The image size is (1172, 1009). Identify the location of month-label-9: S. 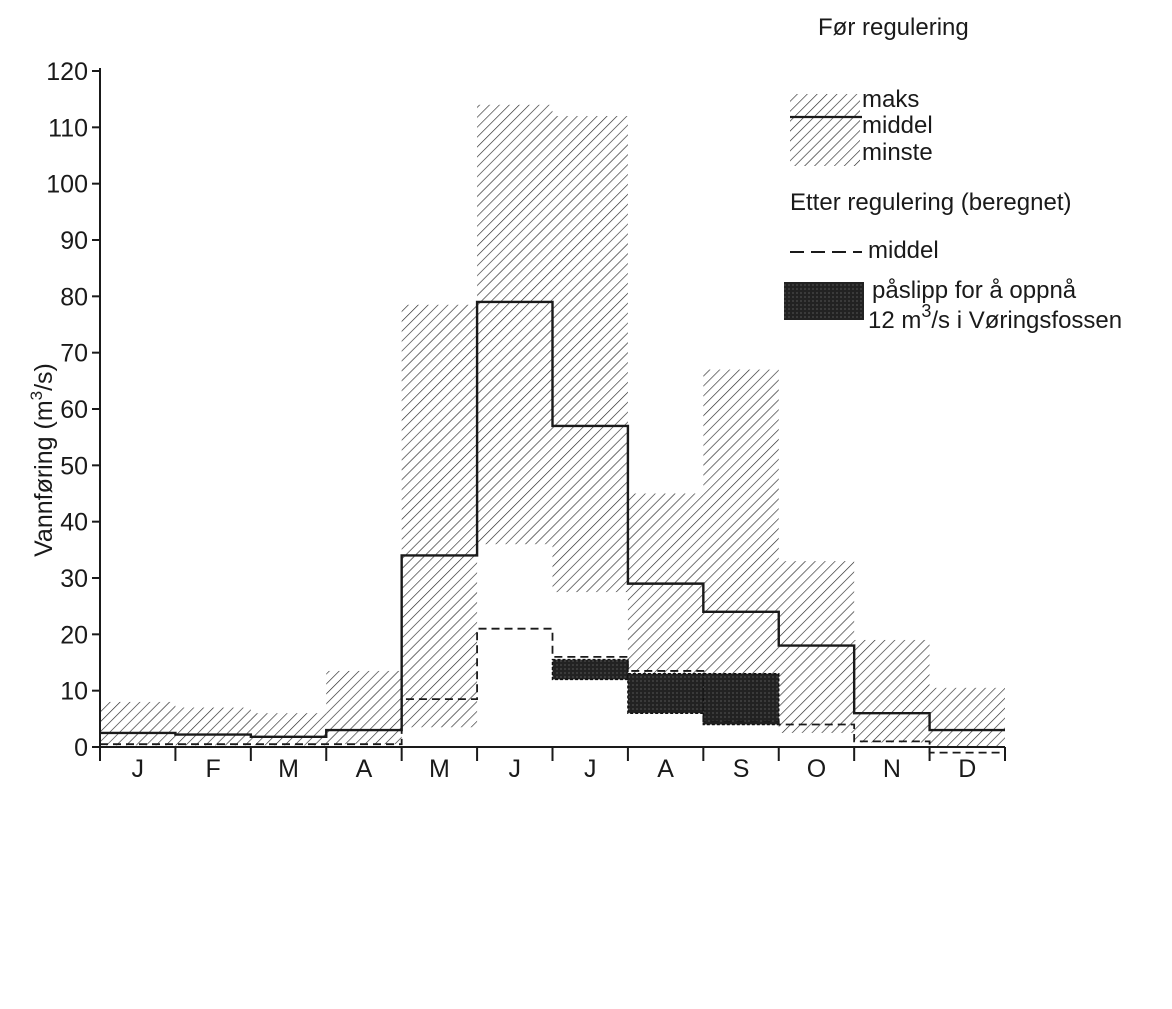
(741, 769).